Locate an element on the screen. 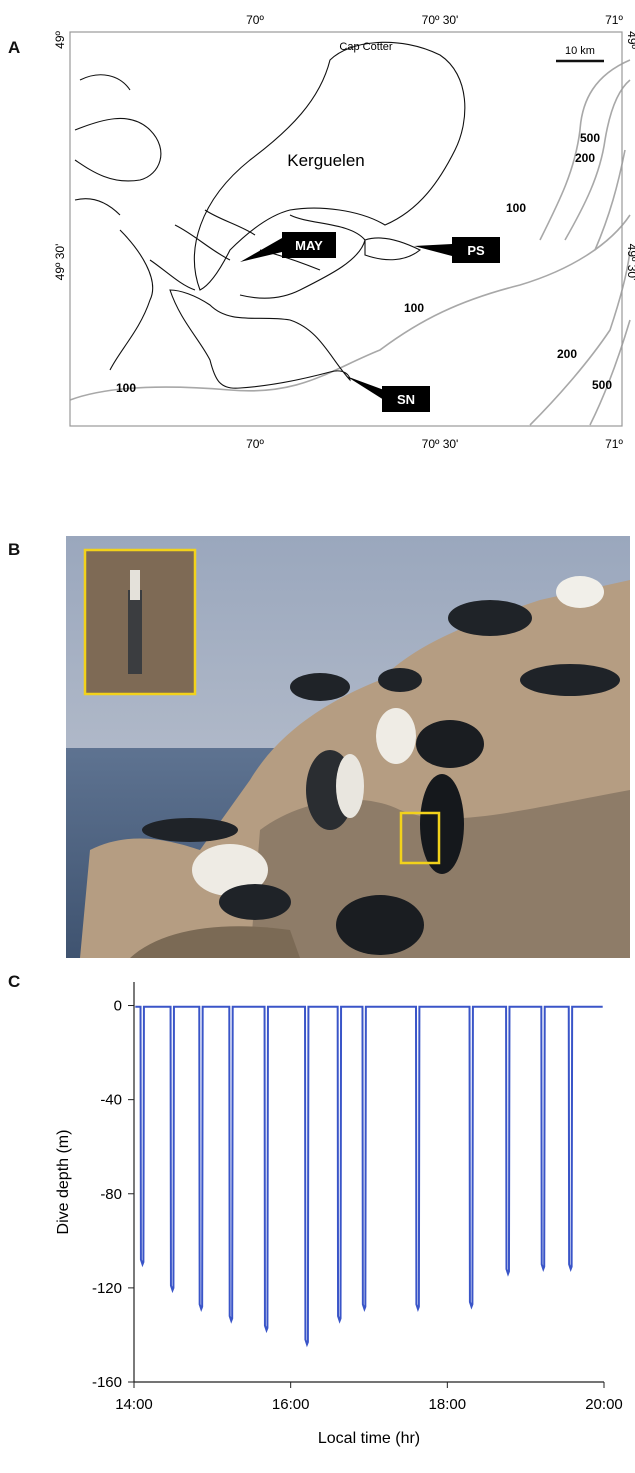 This screenshot has width=635, height=1473. x-axis-title: Local time (hr) is located at coordinates (369, 1438).